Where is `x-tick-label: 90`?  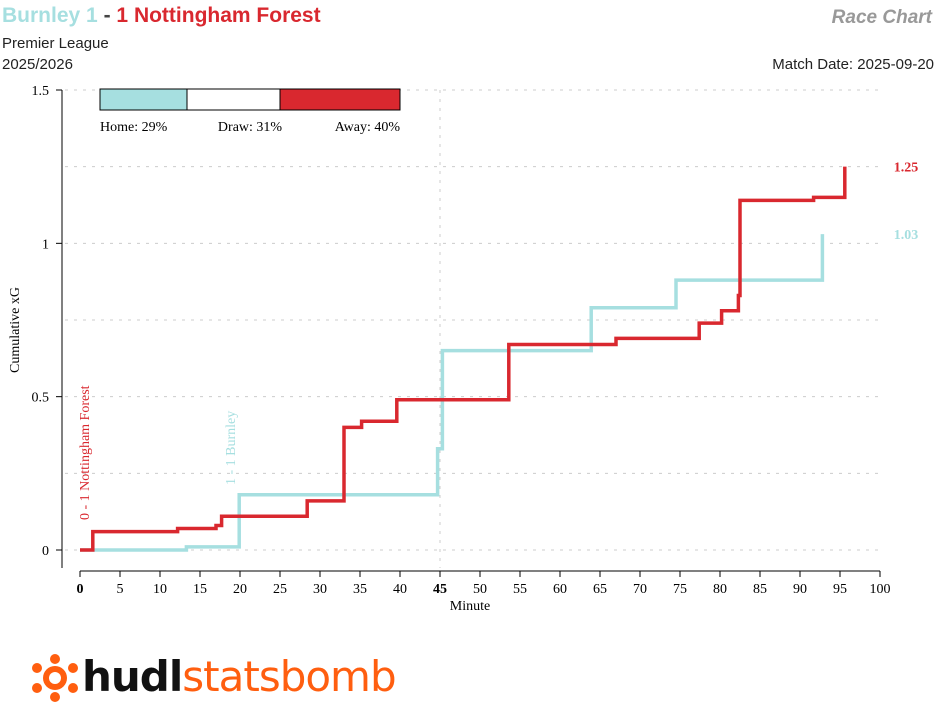 x-tick-label: 90 is located at coordinates (800, 589).